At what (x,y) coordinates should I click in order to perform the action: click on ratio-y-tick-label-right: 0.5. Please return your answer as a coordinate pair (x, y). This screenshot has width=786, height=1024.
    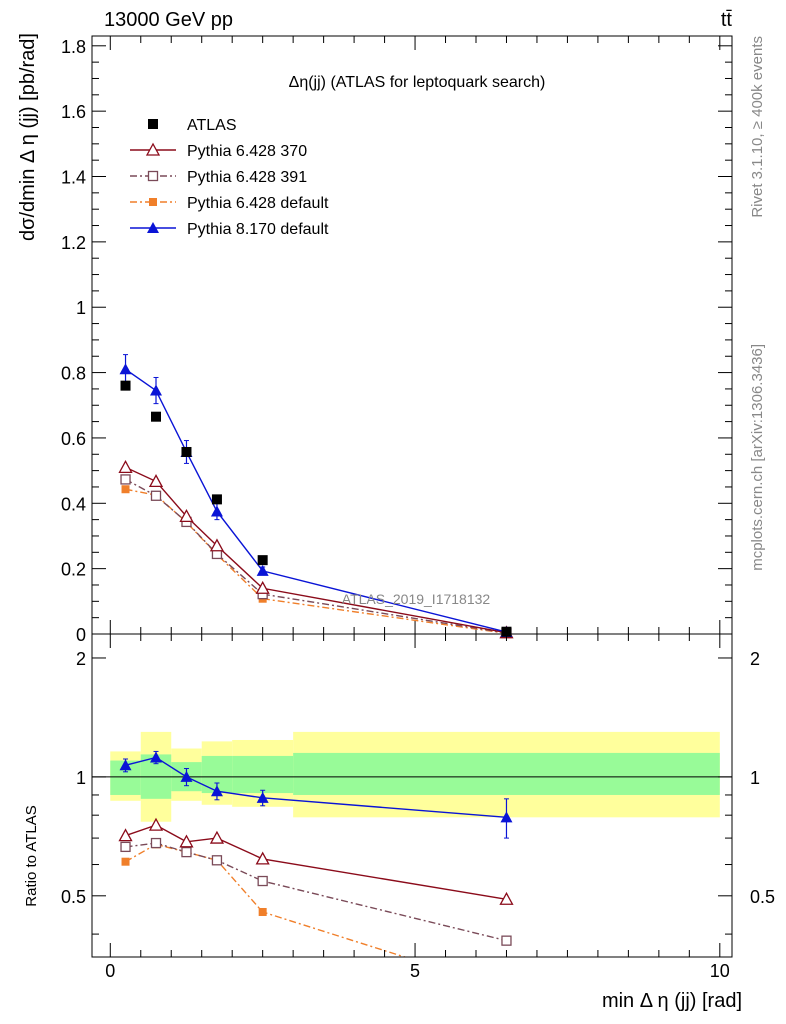
    Looking at the image, I should click on (762, 897).